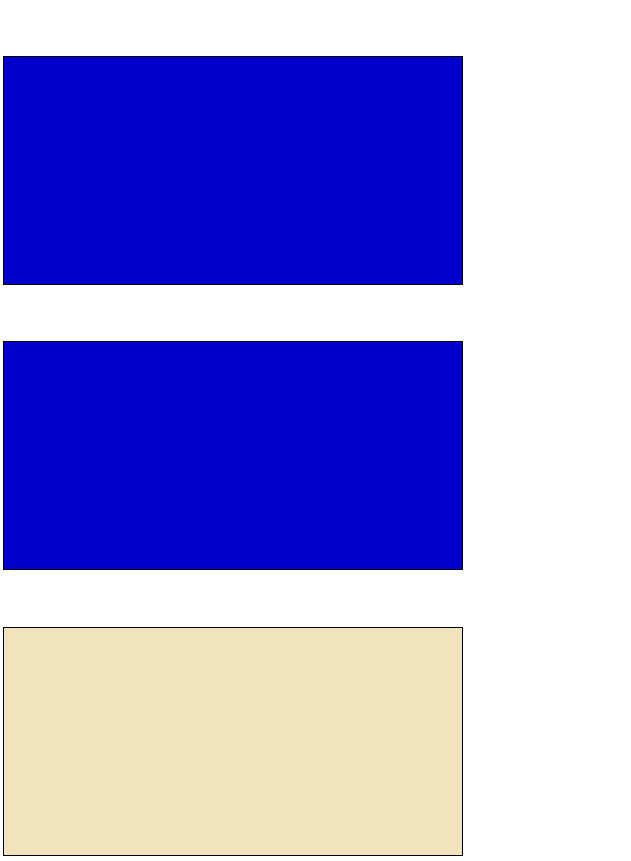 This screenshot has width=631, height=861. Describe the element at coordinates (575, 761) in the screenshot. I see `panel-3-colorbar` at that location.